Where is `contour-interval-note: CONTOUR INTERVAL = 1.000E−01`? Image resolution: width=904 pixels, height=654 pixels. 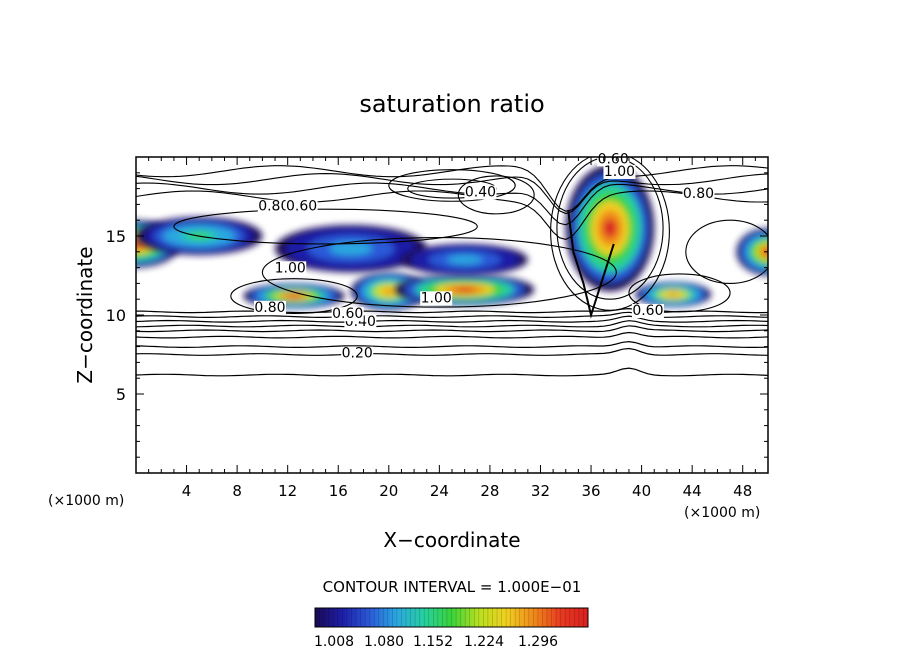 contour-interval-note: CONTOUR INTERVAL = 1.000E−01 is located at coordinates (452, 587).